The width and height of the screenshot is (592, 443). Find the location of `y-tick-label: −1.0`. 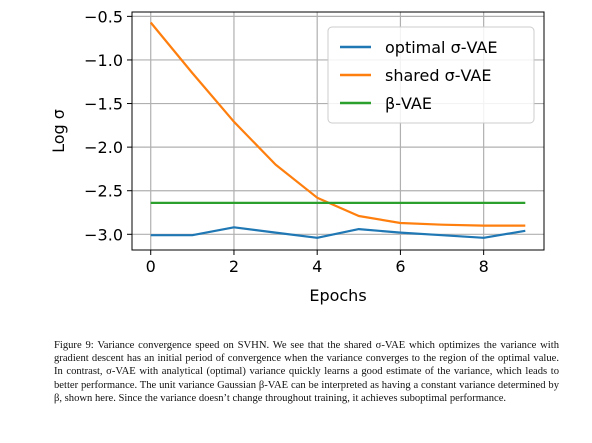

y-tick-label: −1.0 is located at coordinates (103, 60).